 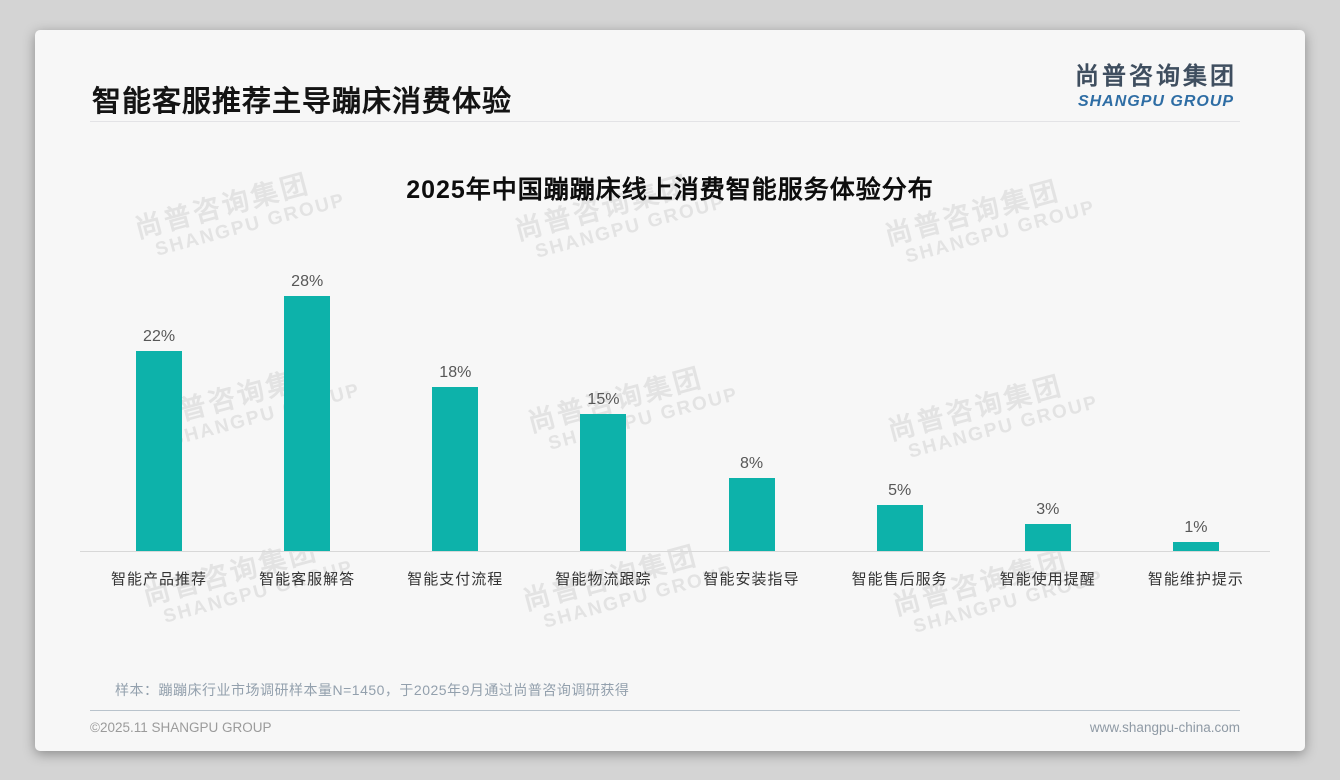 I want to click on header-divider, so click(x=665, y=121).